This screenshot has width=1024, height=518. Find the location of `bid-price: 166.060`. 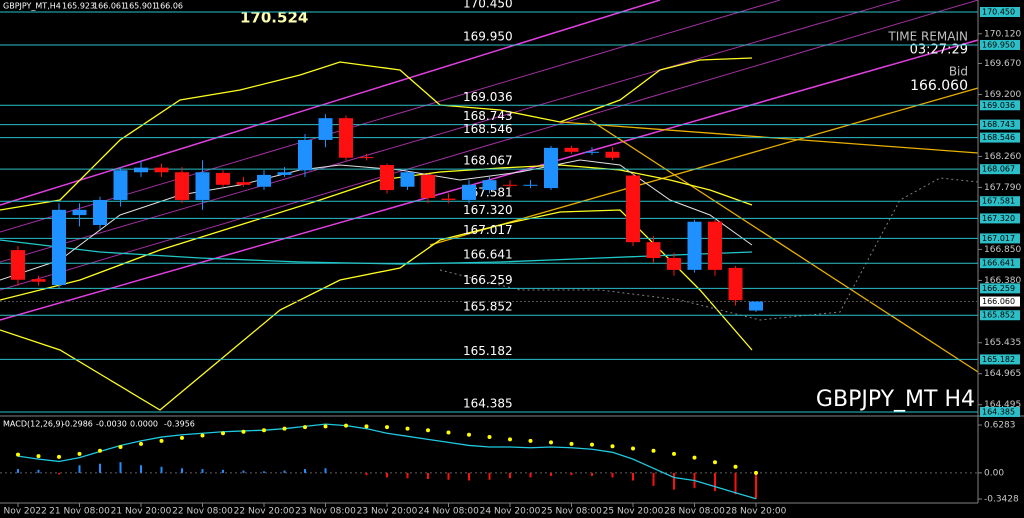

bid-price: 166.060 is located at coordinates (939, 86).